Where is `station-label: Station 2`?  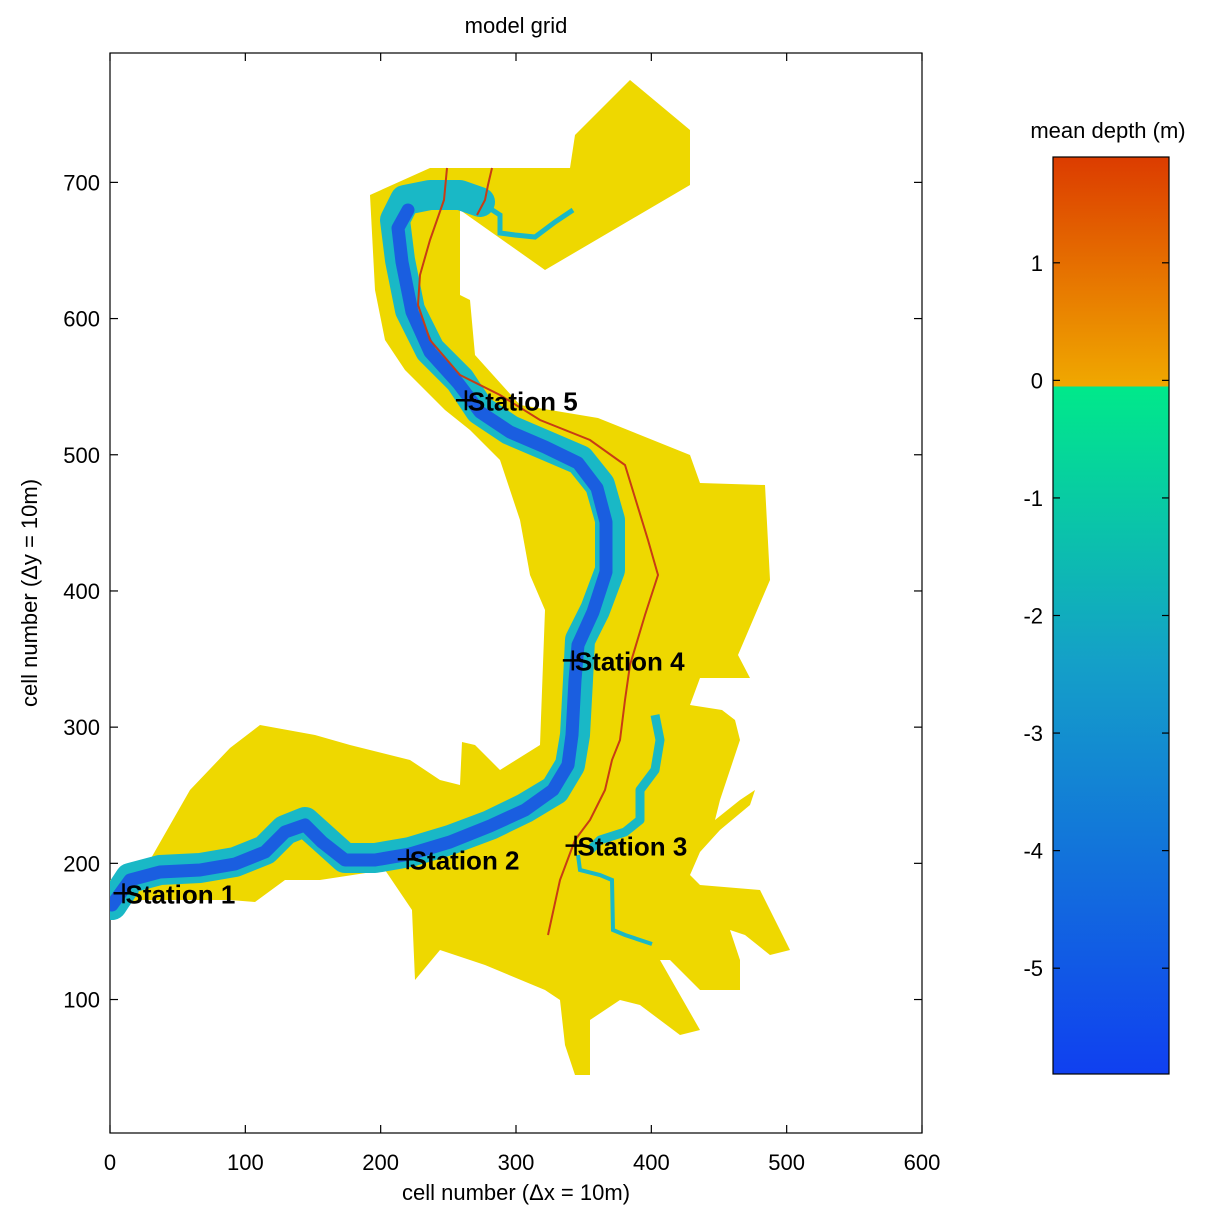 station-label: Station 2 is located at coordinates (465, 860).